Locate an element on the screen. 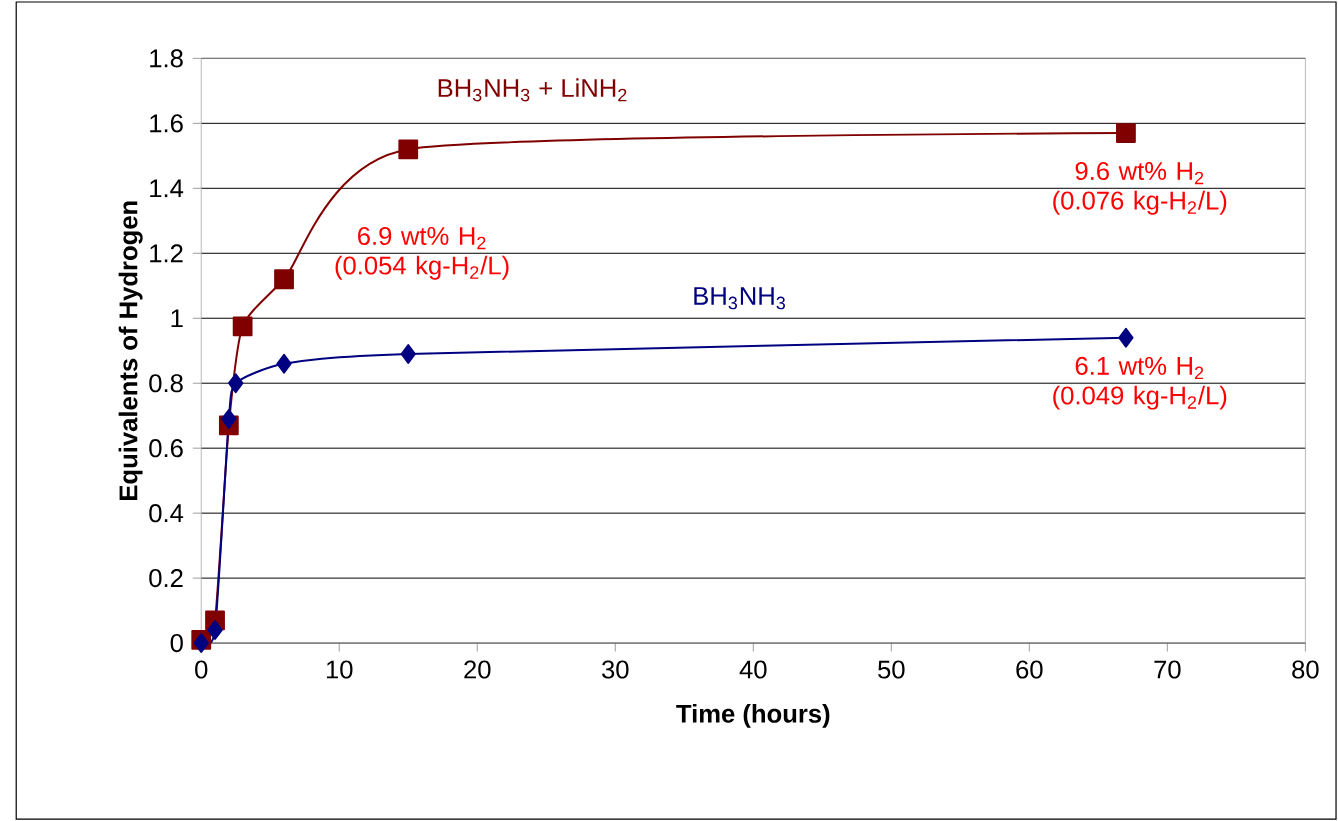 The width and height of the screenshot is (1338, 821). y-tick-label: 1 is located at coordinates (177, 318).